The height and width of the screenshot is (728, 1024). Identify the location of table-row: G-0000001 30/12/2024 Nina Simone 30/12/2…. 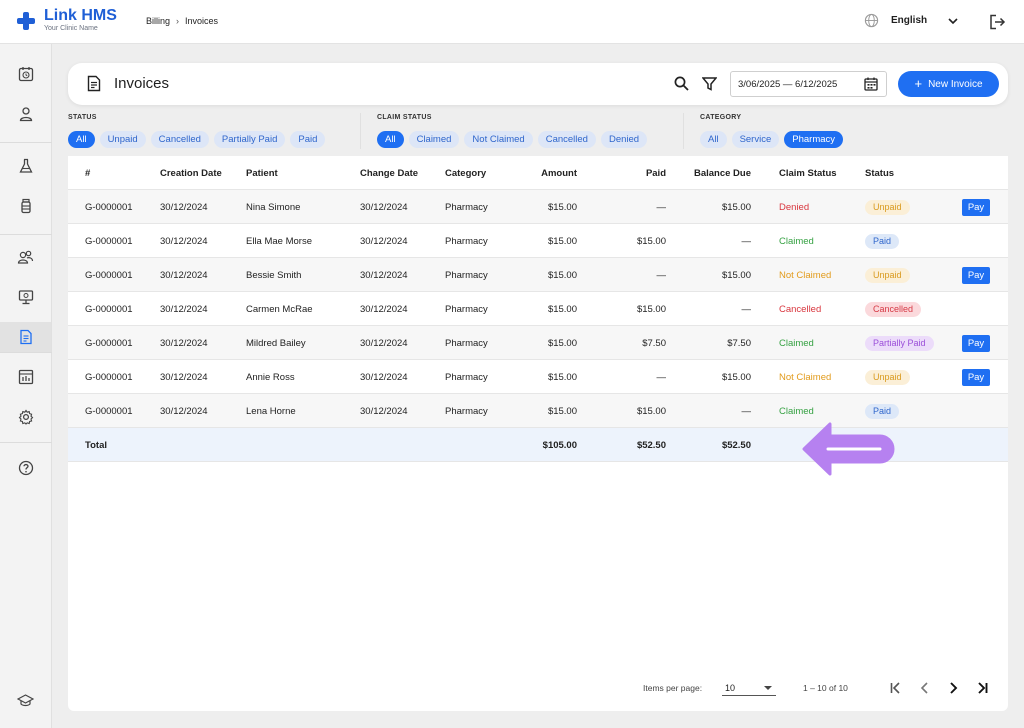
(538, 207).